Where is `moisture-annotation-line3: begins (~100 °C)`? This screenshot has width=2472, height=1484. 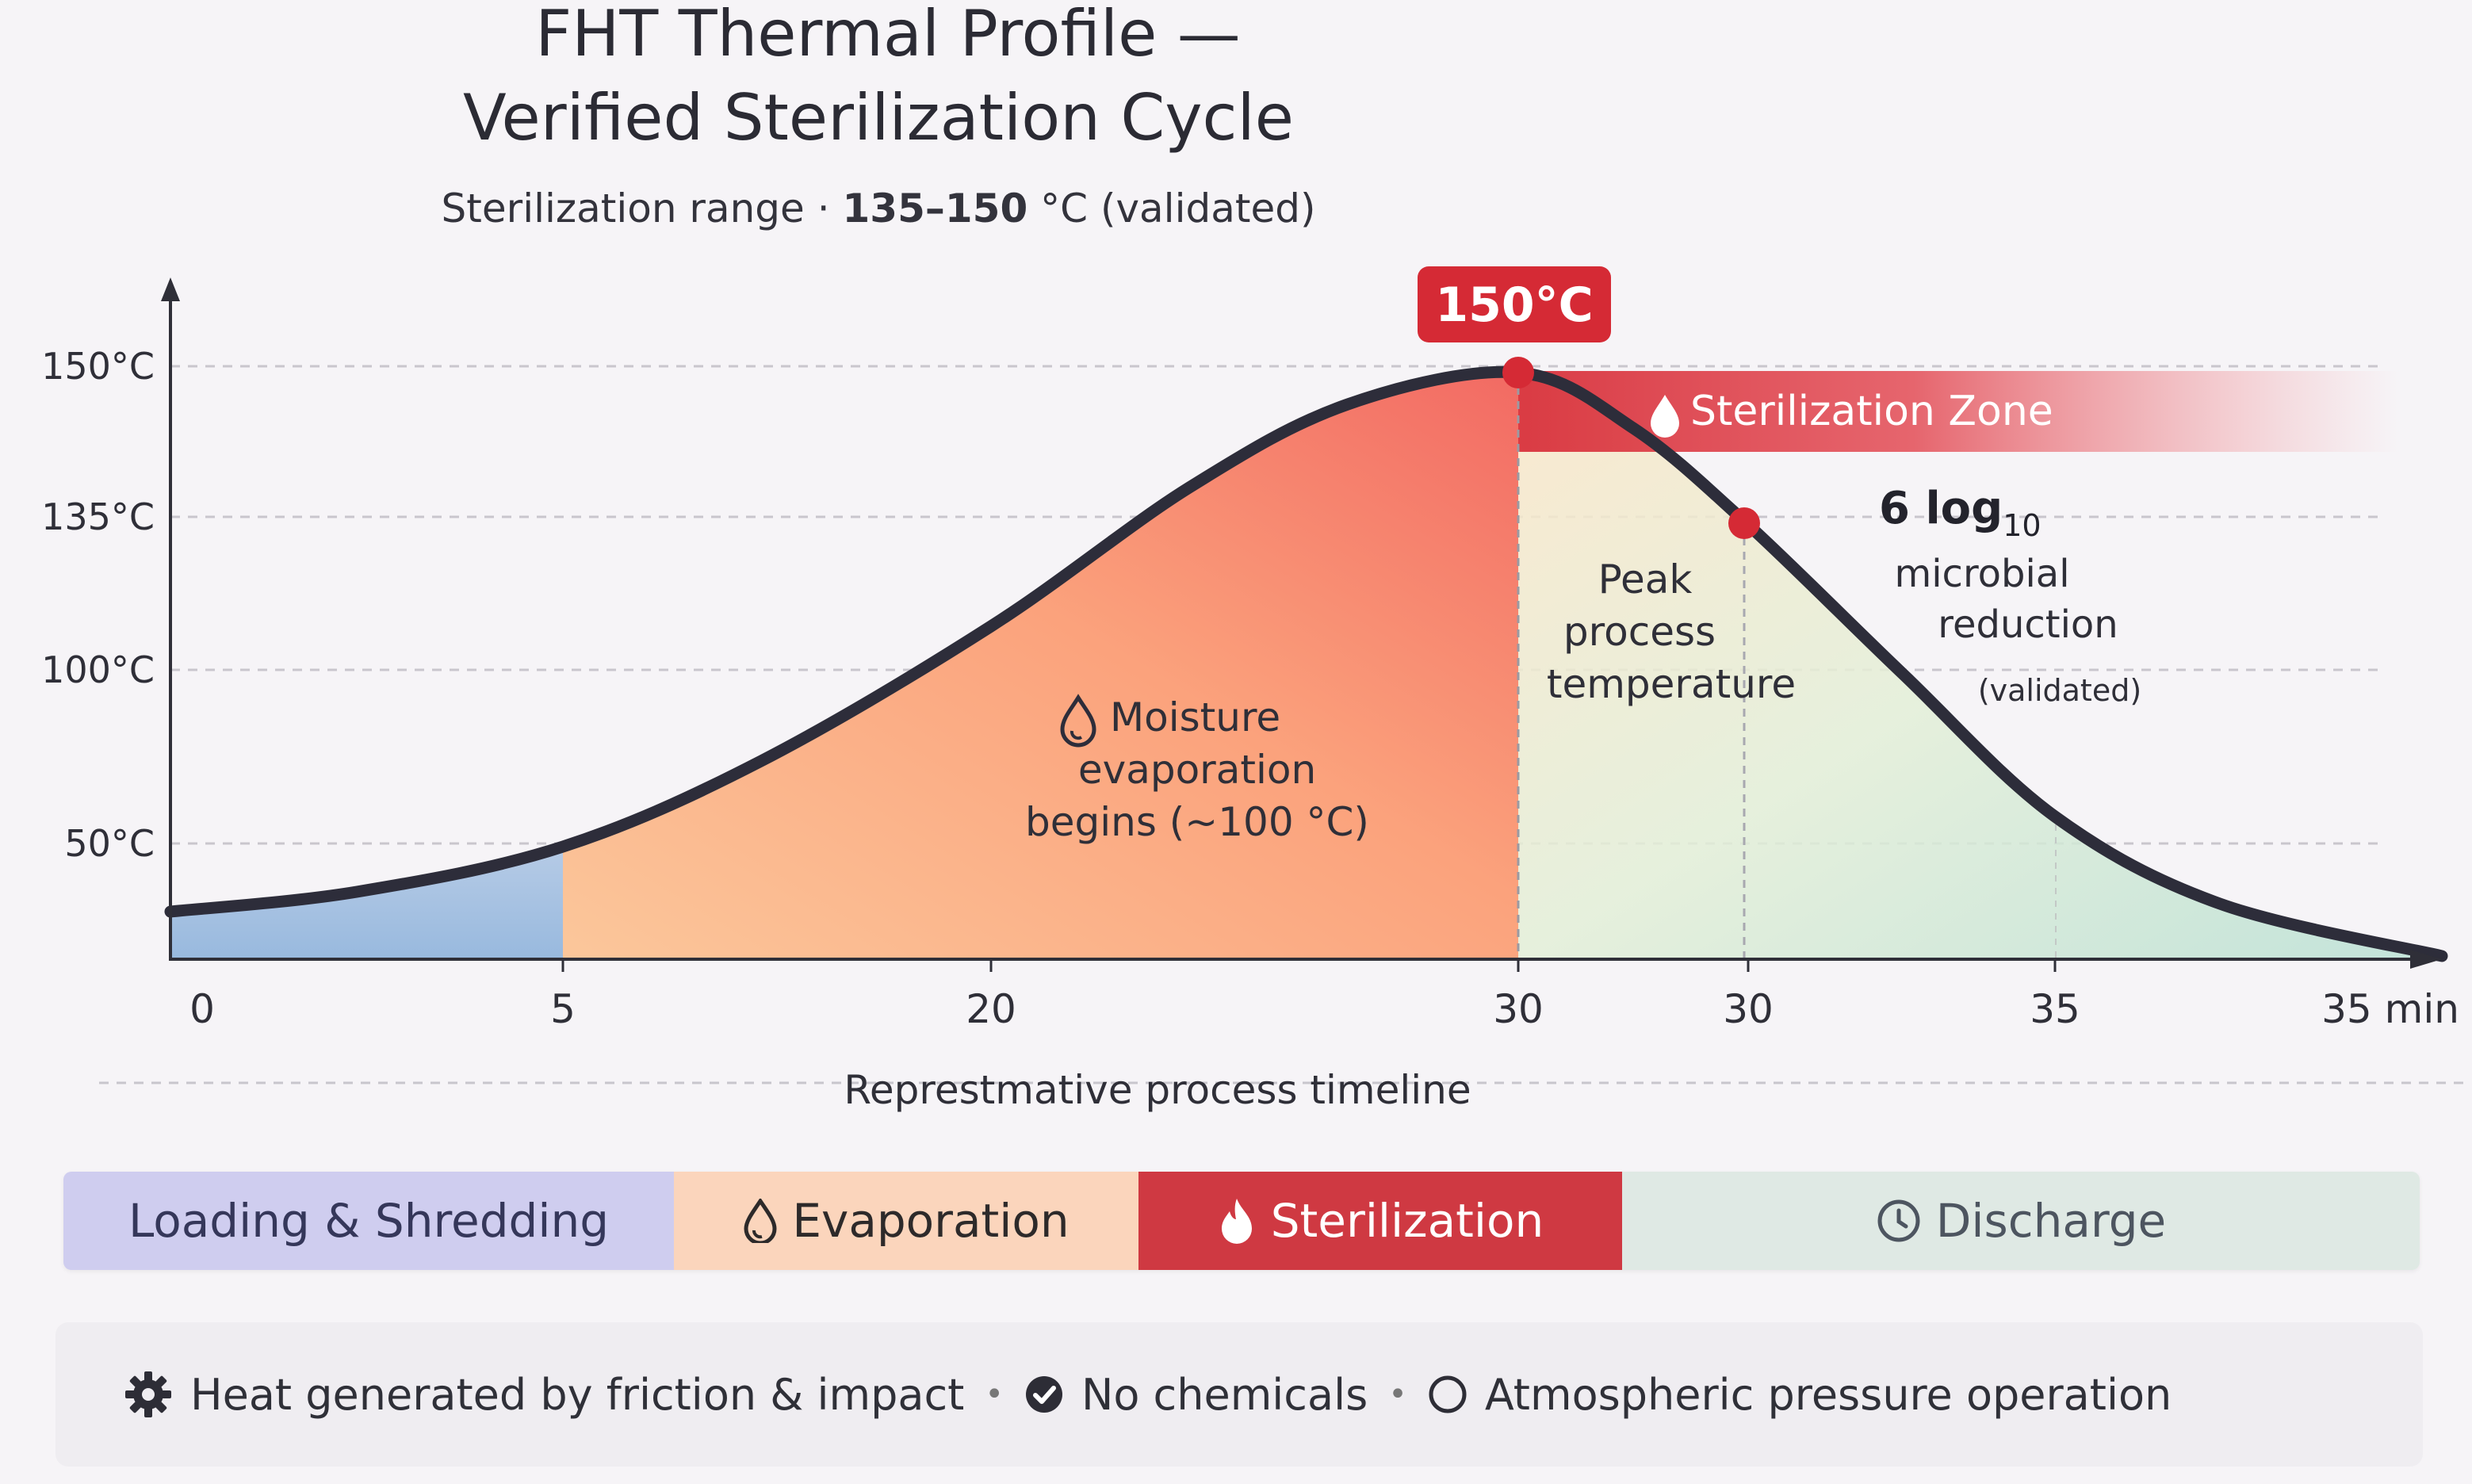 moisture-annotation-line3: begins (~100 °C) is located at coordinates (1197, 822).